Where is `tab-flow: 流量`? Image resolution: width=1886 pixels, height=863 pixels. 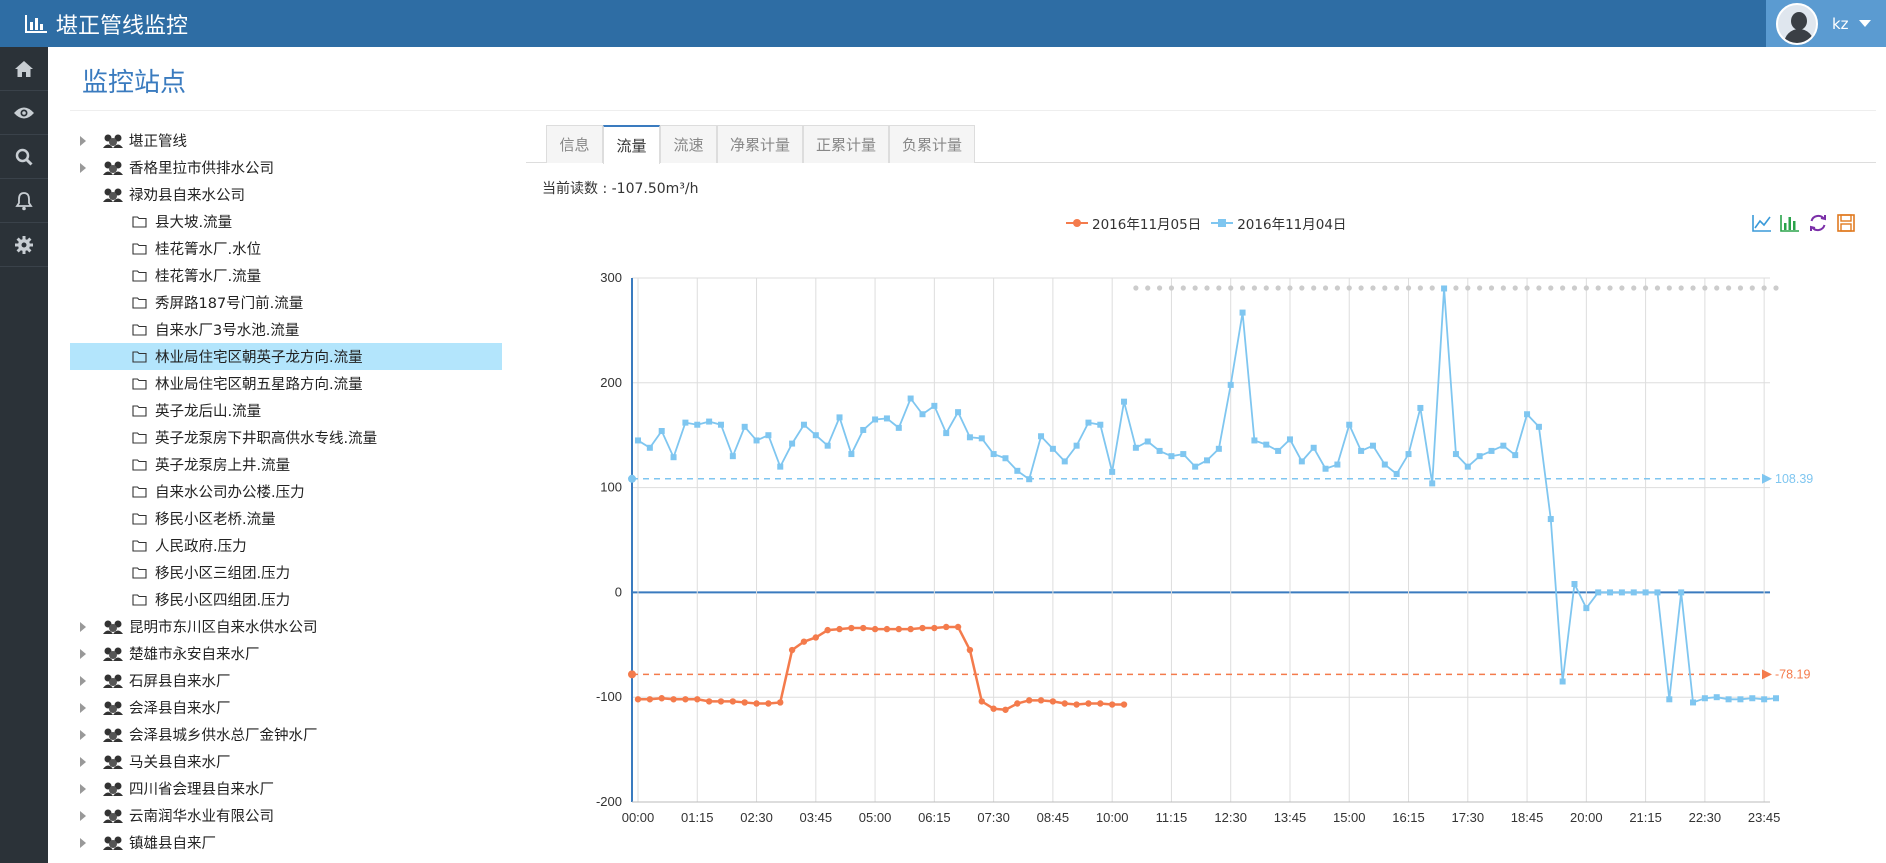
tab-flow: 流量 is located at coordinates (631, 144).